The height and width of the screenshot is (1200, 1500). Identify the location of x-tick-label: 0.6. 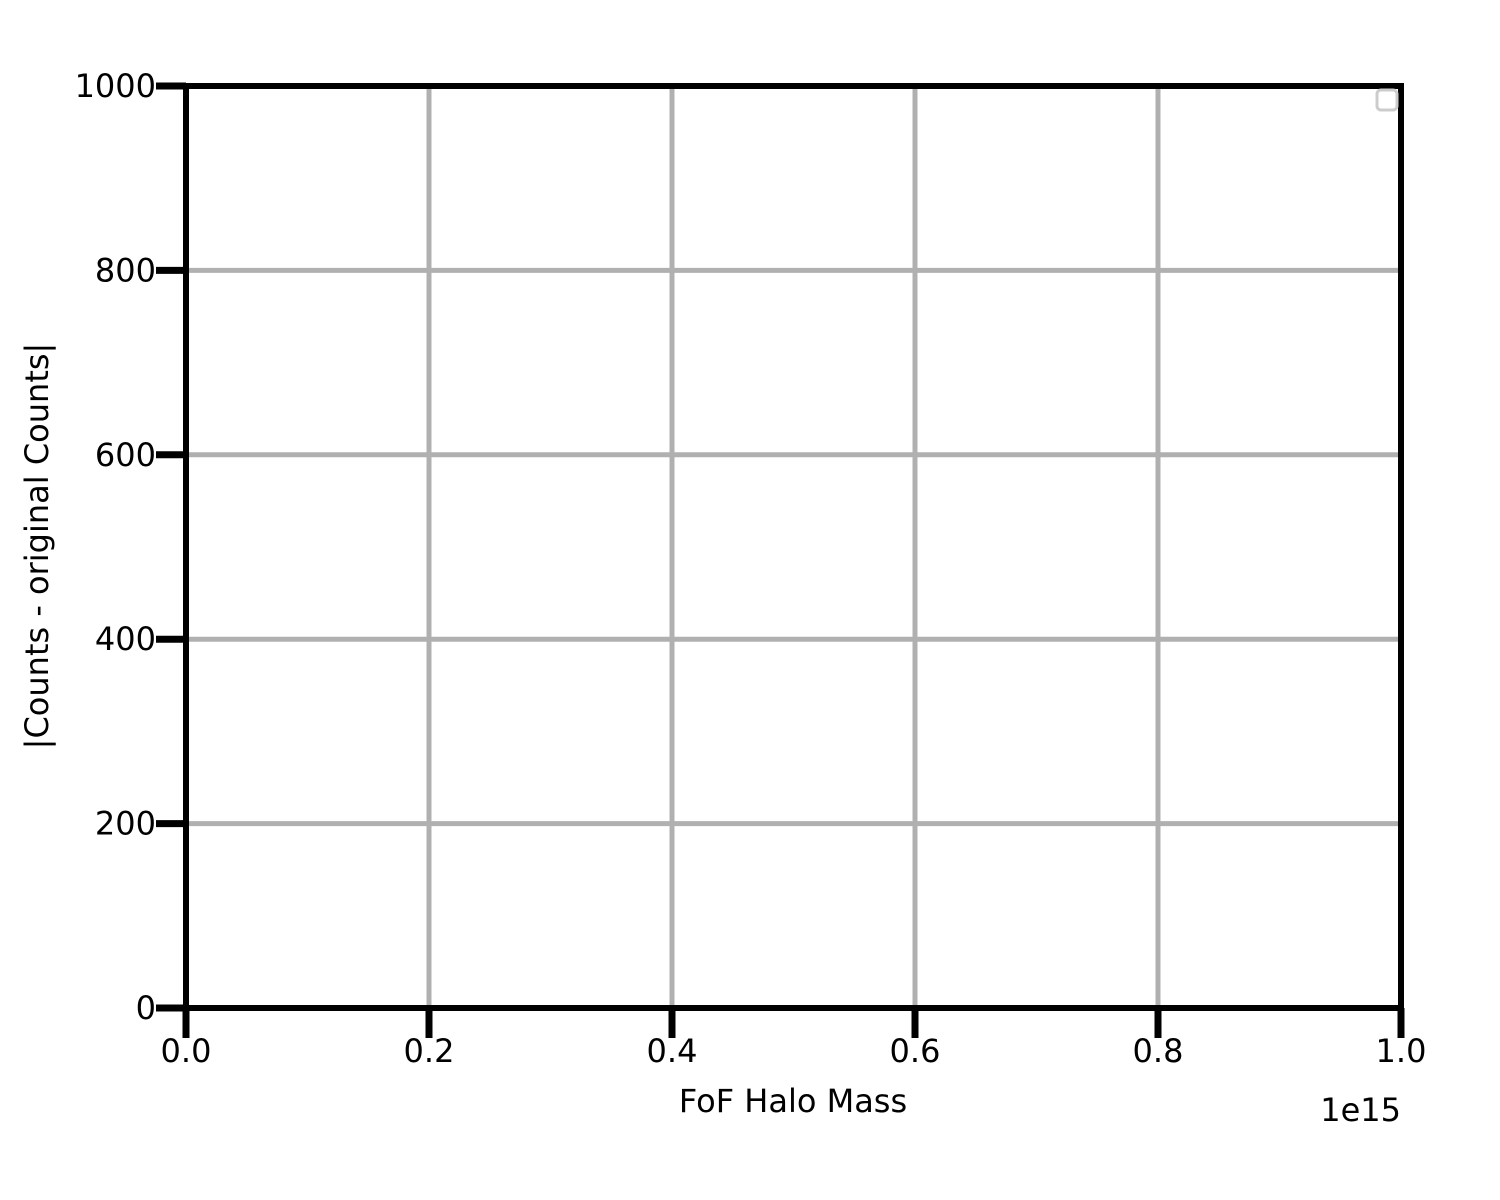
(915, 1051).